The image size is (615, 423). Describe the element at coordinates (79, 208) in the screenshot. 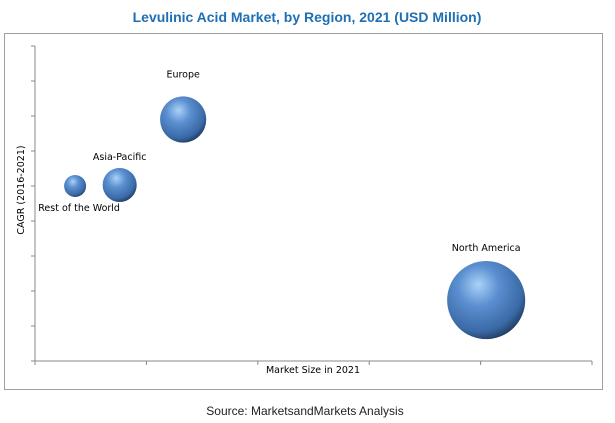

I see `bubble-label: Rest of the World` at that location.